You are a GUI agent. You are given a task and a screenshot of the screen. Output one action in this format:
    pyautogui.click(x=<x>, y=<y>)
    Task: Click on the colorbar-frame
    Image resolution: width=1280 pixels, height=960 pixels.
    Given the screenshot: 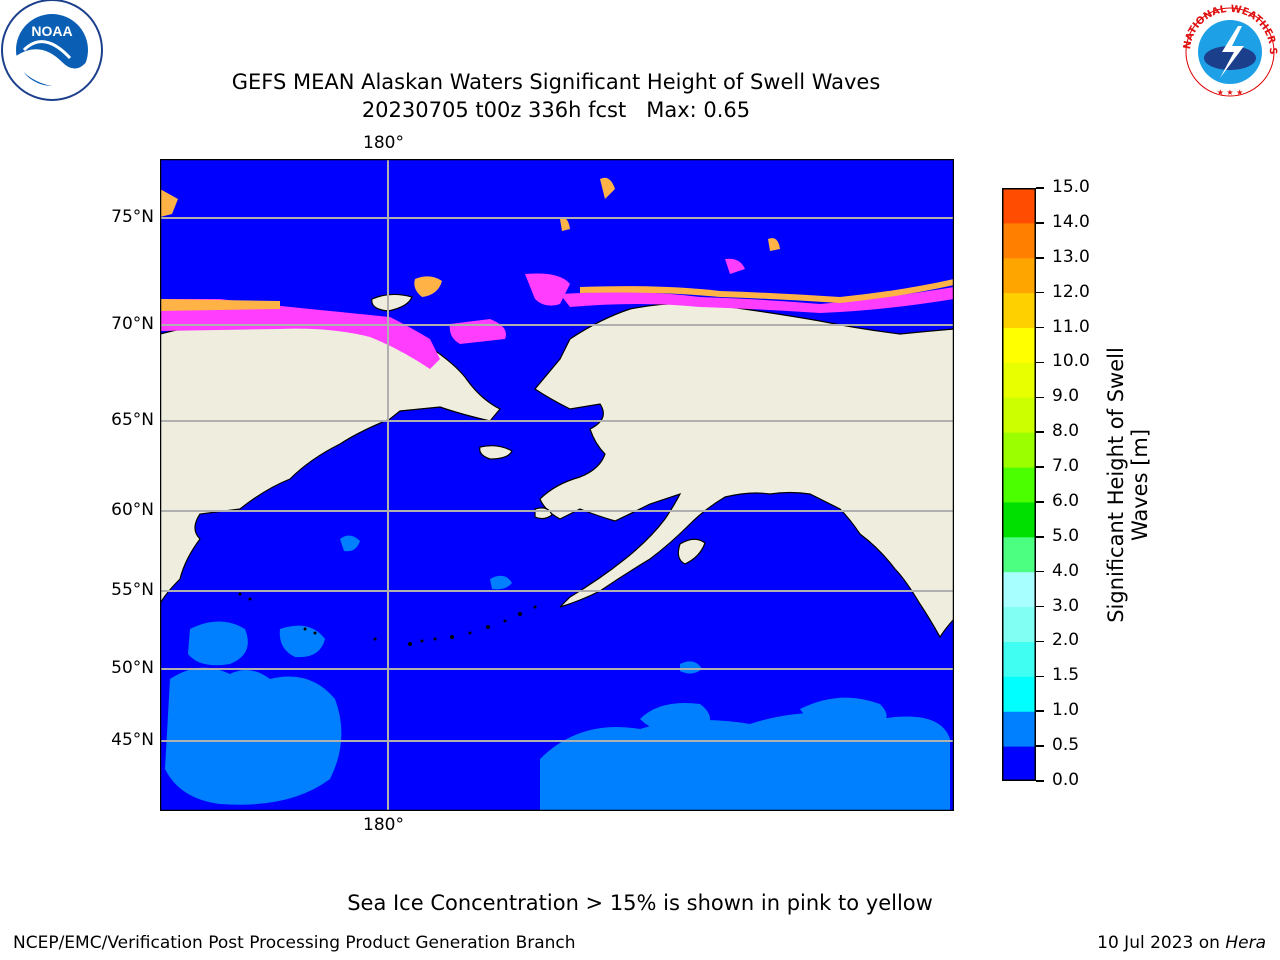 What is the action you would take?
    pyautogui.click(x=1019, y=484)
    